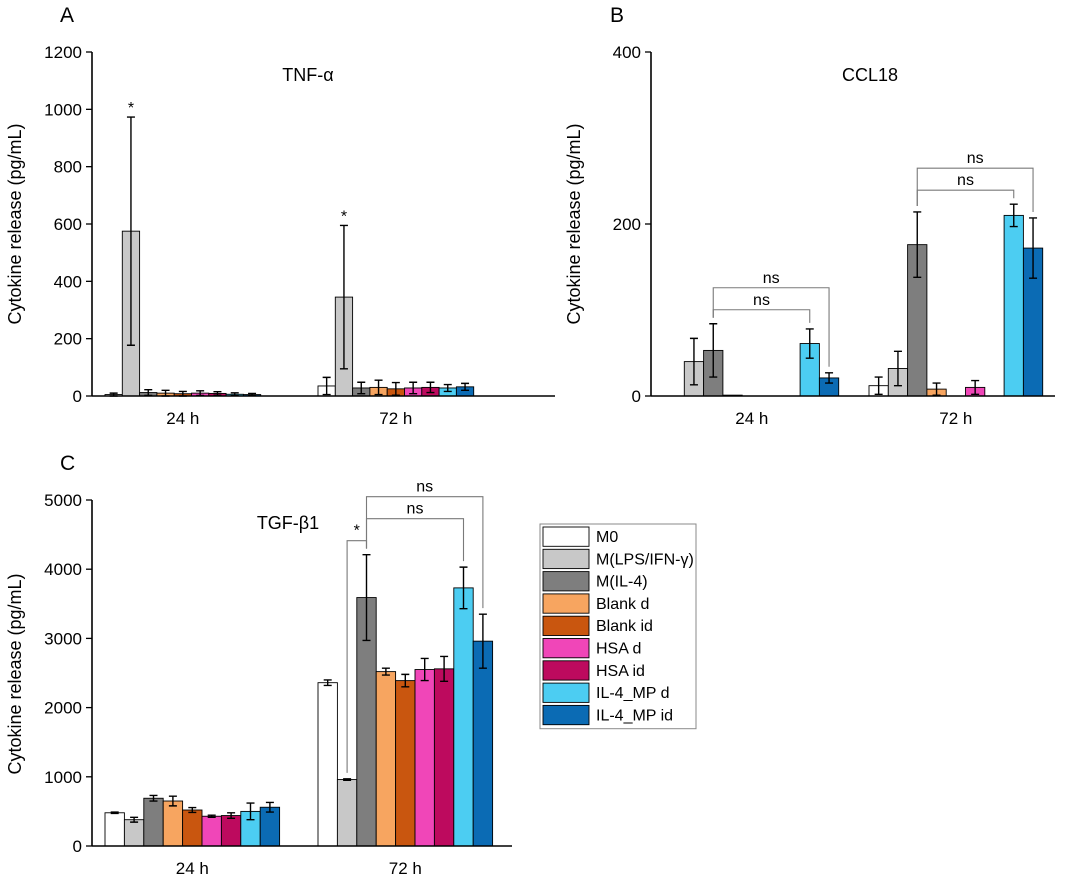 The width and height of the screenshot is (1065, 876). Describe the element at coordinates (192, 828) in the screenshot. I see `bar-blank-id-24-h` at that location.